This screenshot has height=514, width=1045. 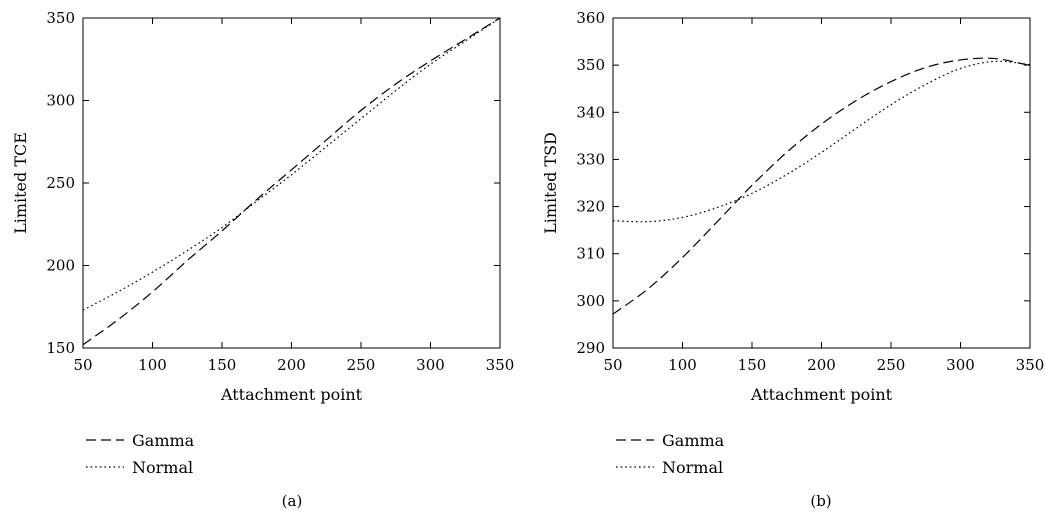 I want to click on y-tick-label: 330, so click(x=590, y=159).